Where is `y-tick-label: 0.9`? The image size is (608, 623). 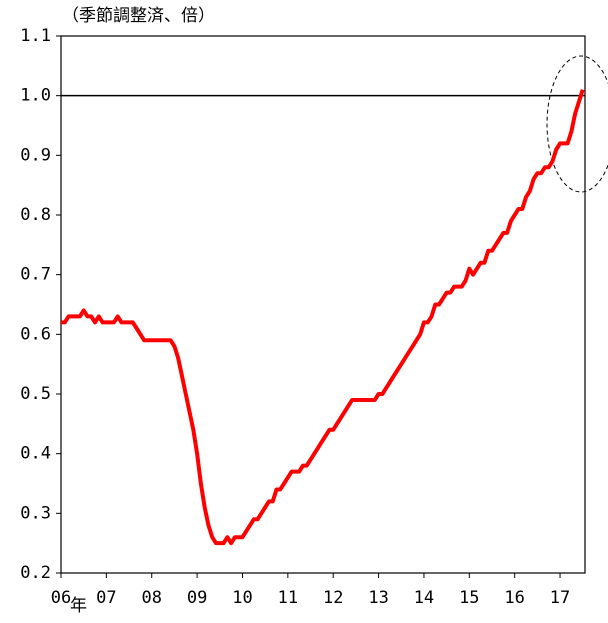
y-tick-label: 0.9 is located at coordinates (35, 155).